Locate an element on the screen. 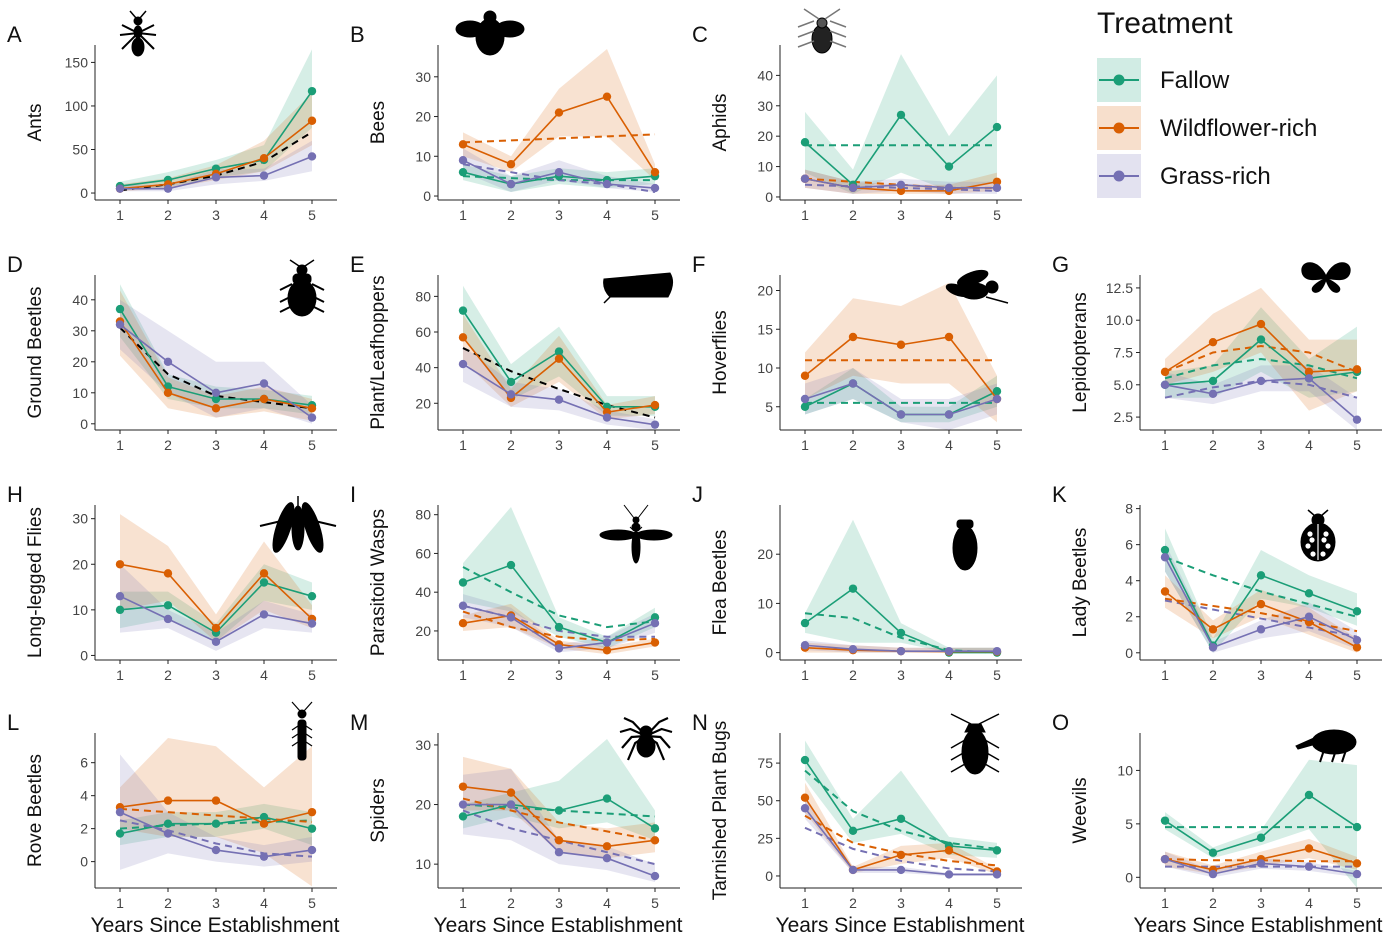 This screenshot has height=936, width=1395. y-tick-label: 50 is located at coordinates (765, 801).